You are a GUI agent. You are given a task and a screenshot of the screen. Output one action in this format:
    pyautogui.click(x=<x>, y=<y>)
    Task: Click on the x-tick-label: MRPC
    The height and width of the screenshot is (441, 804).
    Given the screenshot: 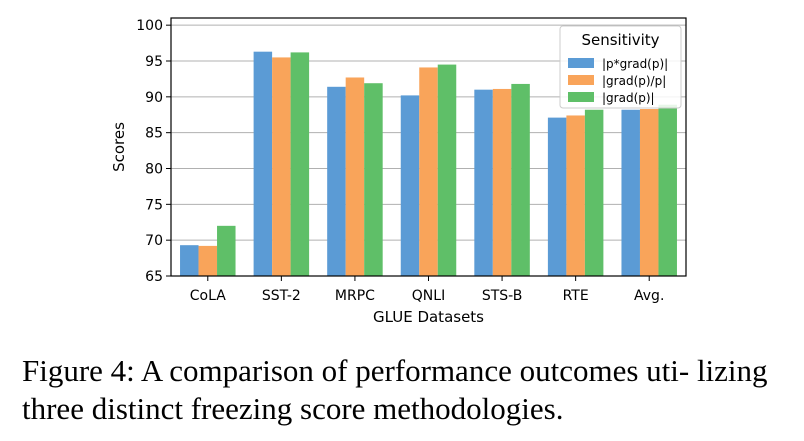 What is the action you would take?
    pyautogui.click(x=355, y=296)
    